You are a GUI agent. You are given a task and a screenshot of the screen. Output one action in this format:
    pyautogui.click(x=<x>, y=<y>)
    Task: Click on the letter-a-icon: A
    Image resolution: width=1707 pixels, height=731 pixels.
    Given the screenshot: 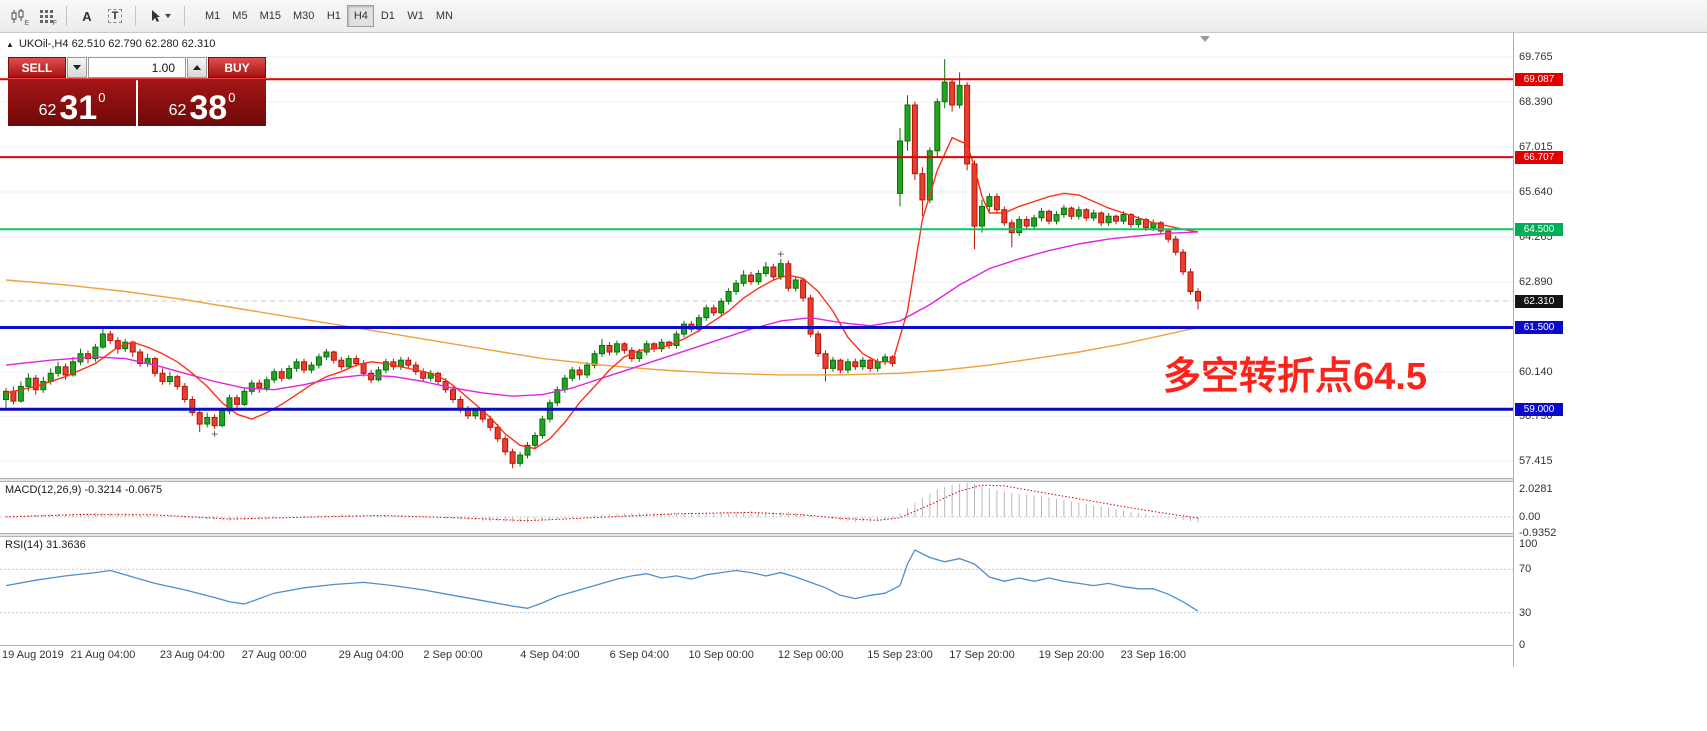 What is the action you would take?
    pyautogui.click(x=87, y=16)
    